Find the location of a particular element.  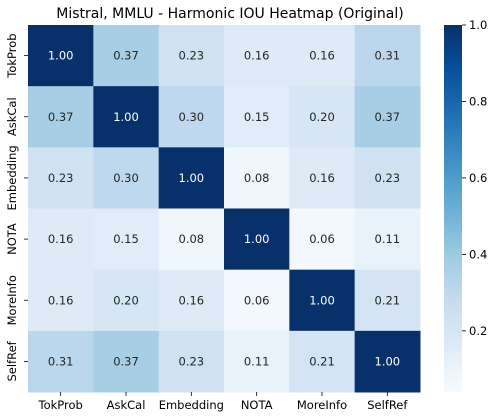

y-tick-label: SelfRef is located at coordinates (12, 360).